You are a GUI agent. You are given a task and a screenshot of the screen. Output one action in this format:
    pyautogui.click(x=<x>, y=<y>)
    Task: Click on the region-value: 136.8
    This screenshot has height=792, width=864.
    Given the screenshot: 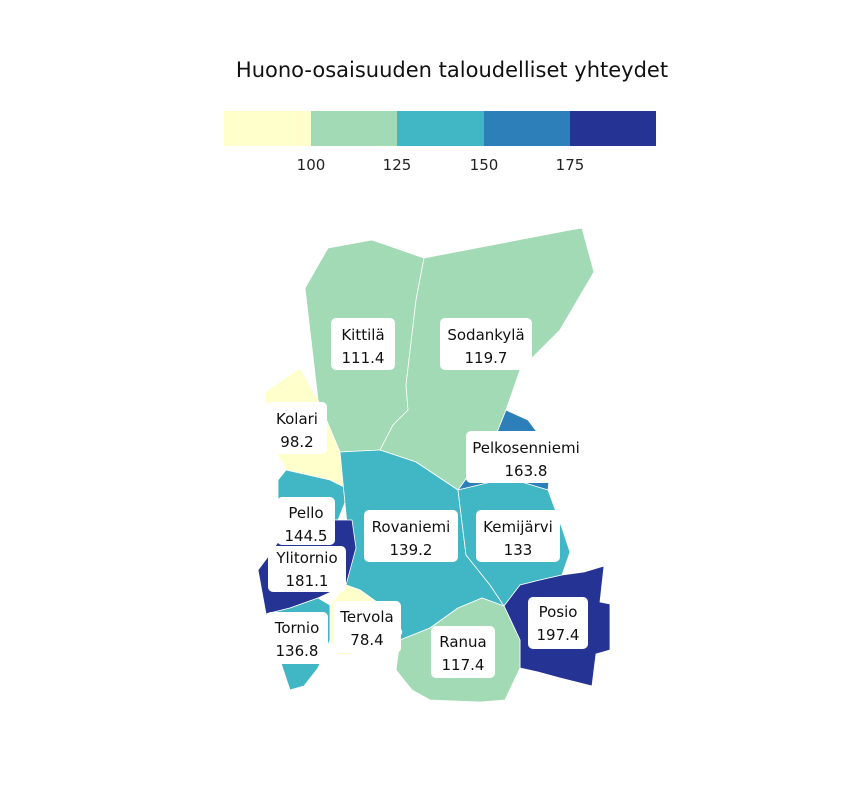 What is the action you would take?
    pyautogui.click(x=297, y=651)
    